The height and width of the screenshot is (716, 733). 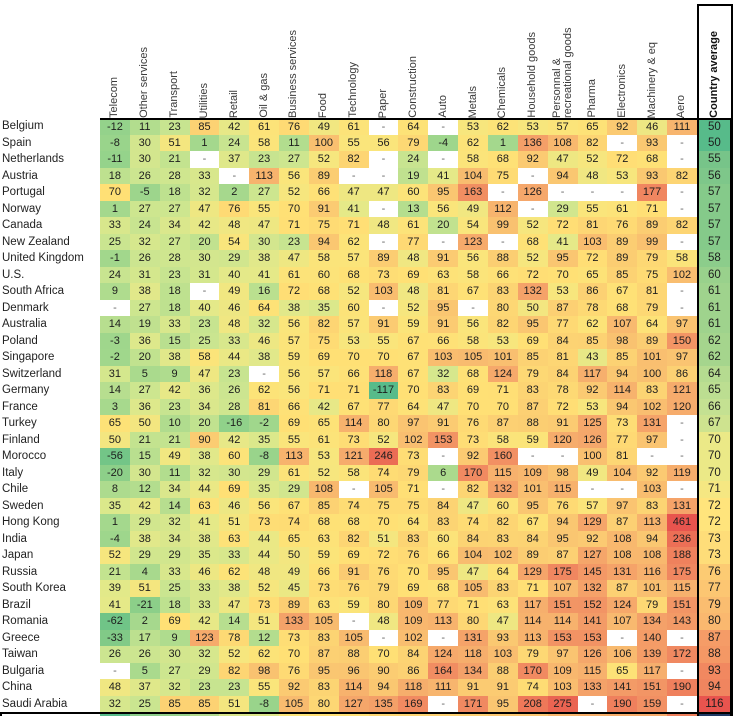 I want to click on country-average-cell: 77, so click(x=714, y=588).